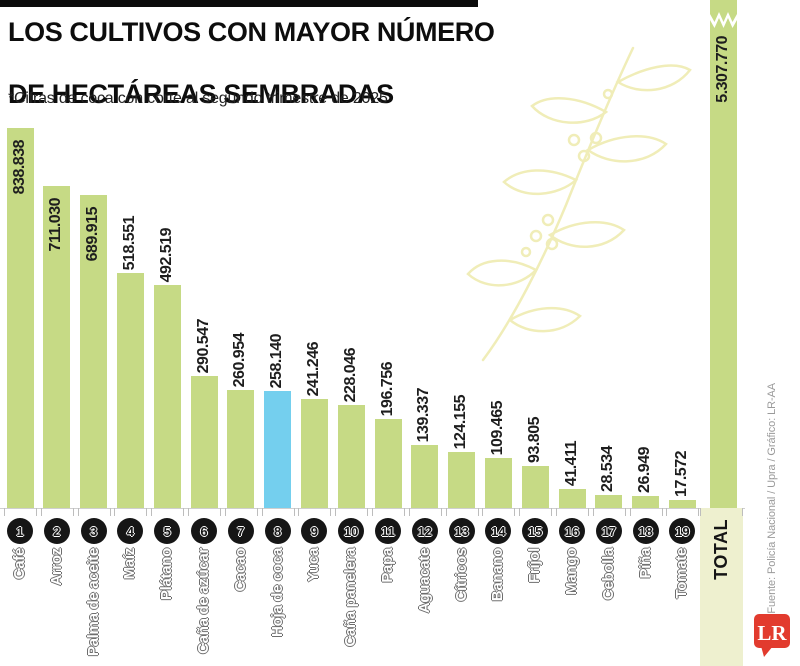  What do you see at coordinates (721, 587) in the screenshot?
I see `total-column-band` at bounding box center [721, 587].